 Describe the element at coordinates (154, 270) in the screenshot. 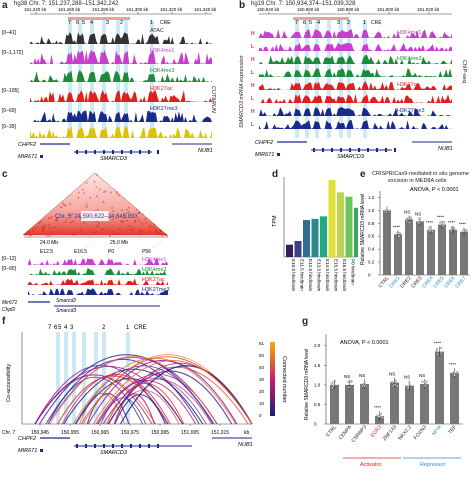

I see `c-track-name: H3K4me3` at that location.